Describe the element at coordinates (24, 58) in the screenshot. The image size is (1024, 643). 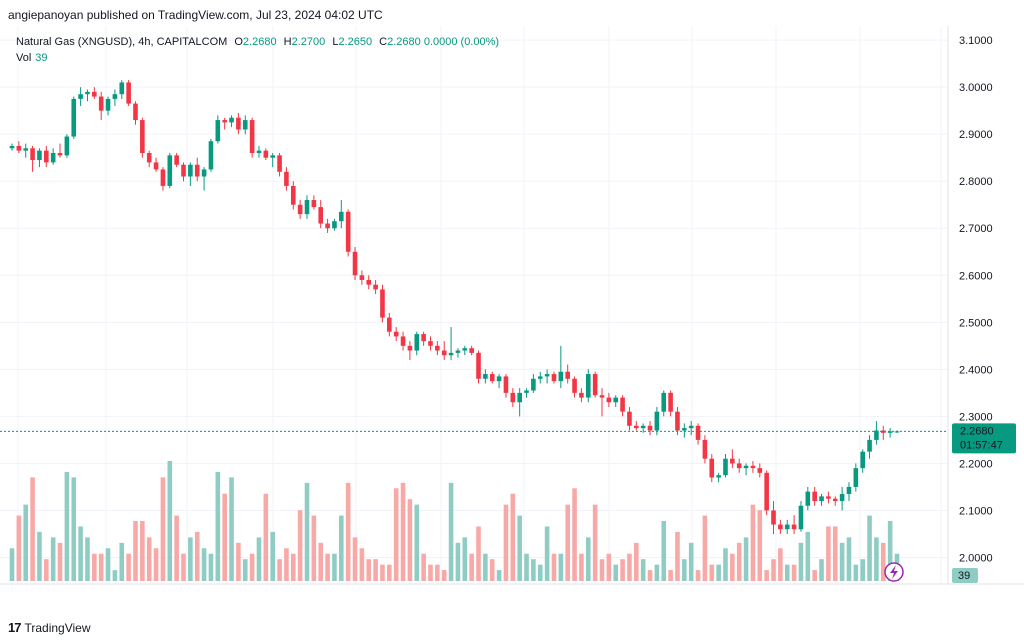
I see `legend-volume-label: Vol` at that location.